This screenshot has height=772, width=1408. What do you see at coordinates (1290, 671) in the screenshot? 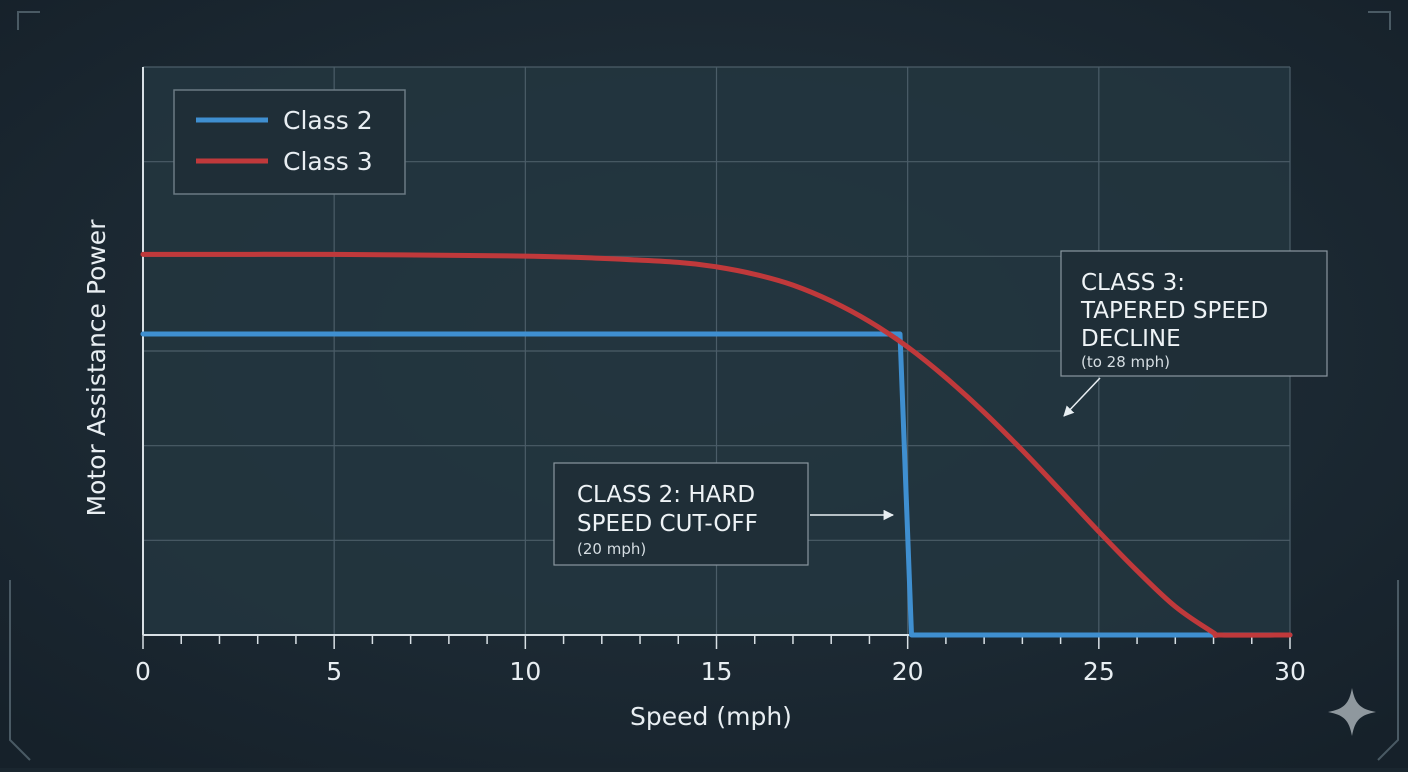
I see `x-tick-label: 30` at bounding box center [1290, 671].